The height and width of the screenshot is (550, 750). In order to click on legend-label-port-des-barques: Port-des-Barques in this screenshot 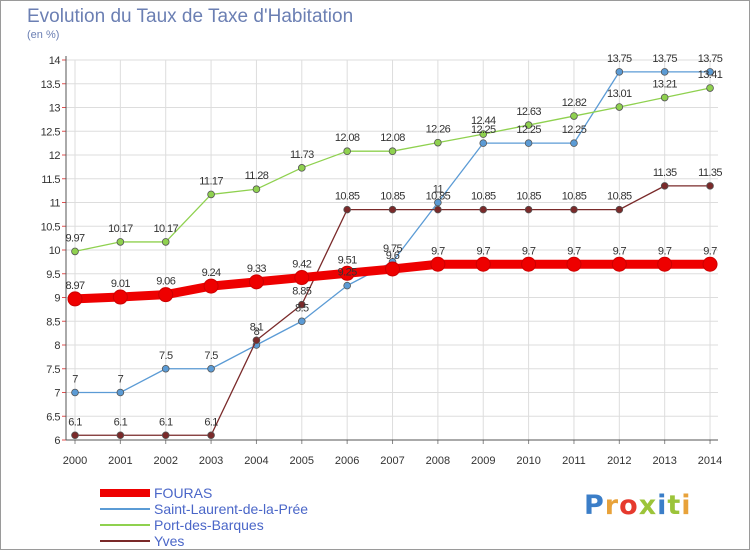, I will do `click(209, 525)`.